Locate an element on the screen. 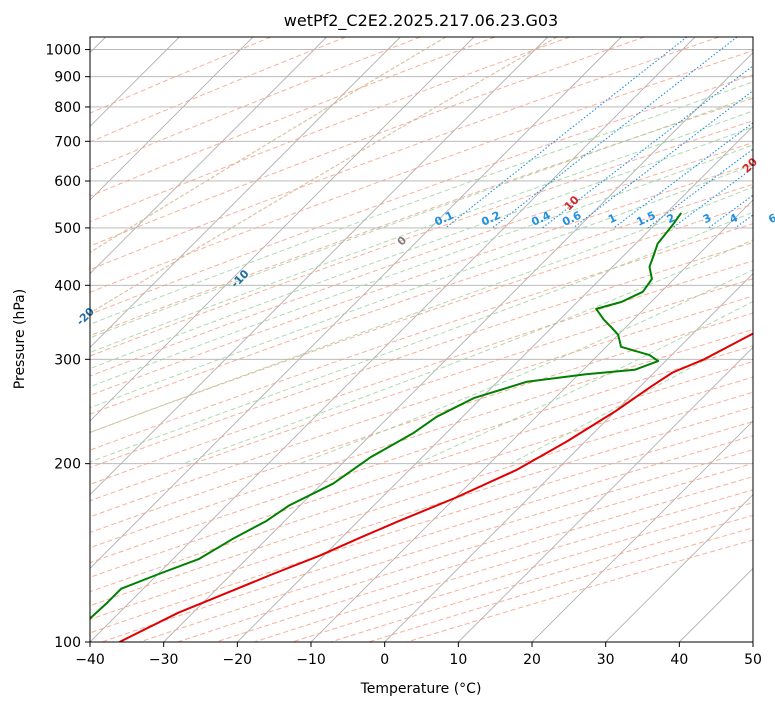 The image size is (775, 708). y-axis-title: Pressure (hPa) is located at coordinates (20, 339).